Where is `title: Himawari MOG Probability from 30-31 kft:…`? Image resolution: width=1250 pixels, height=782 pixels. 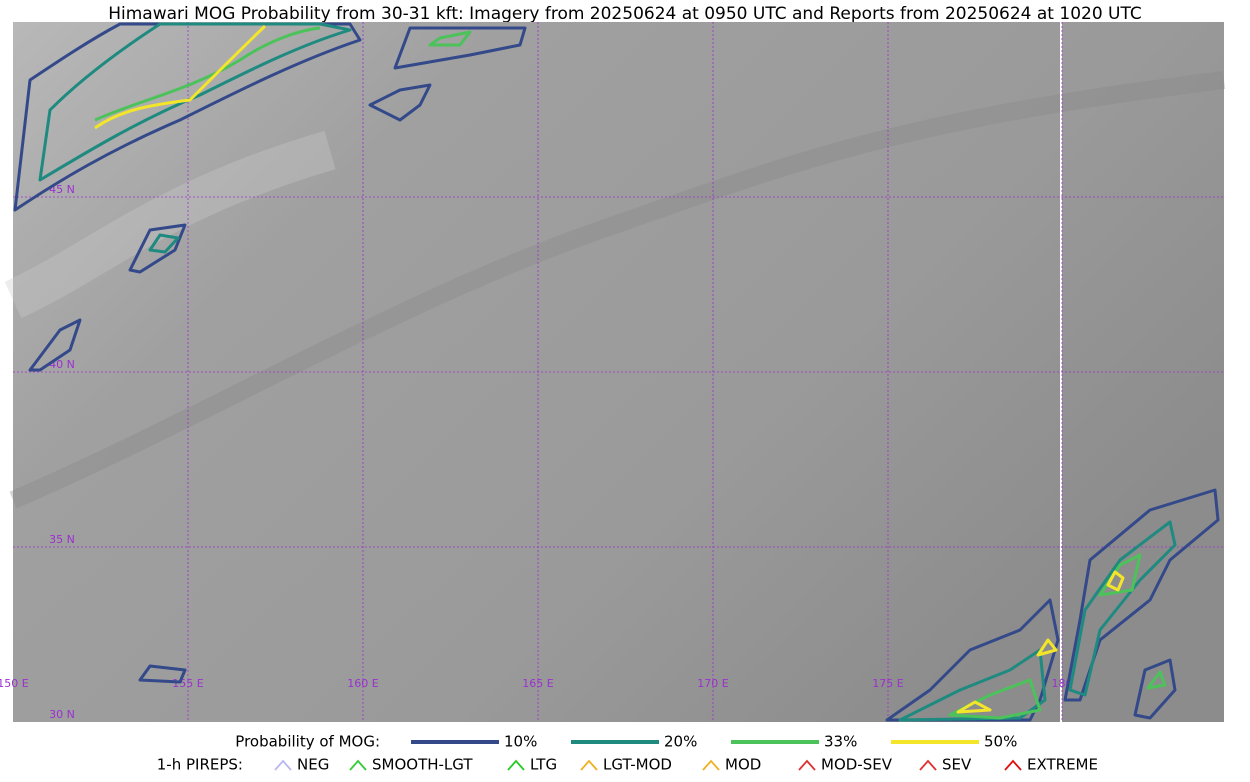 title: Himawari MOG Probability from 30-31 kft:… is located at coordinates (625, 14).